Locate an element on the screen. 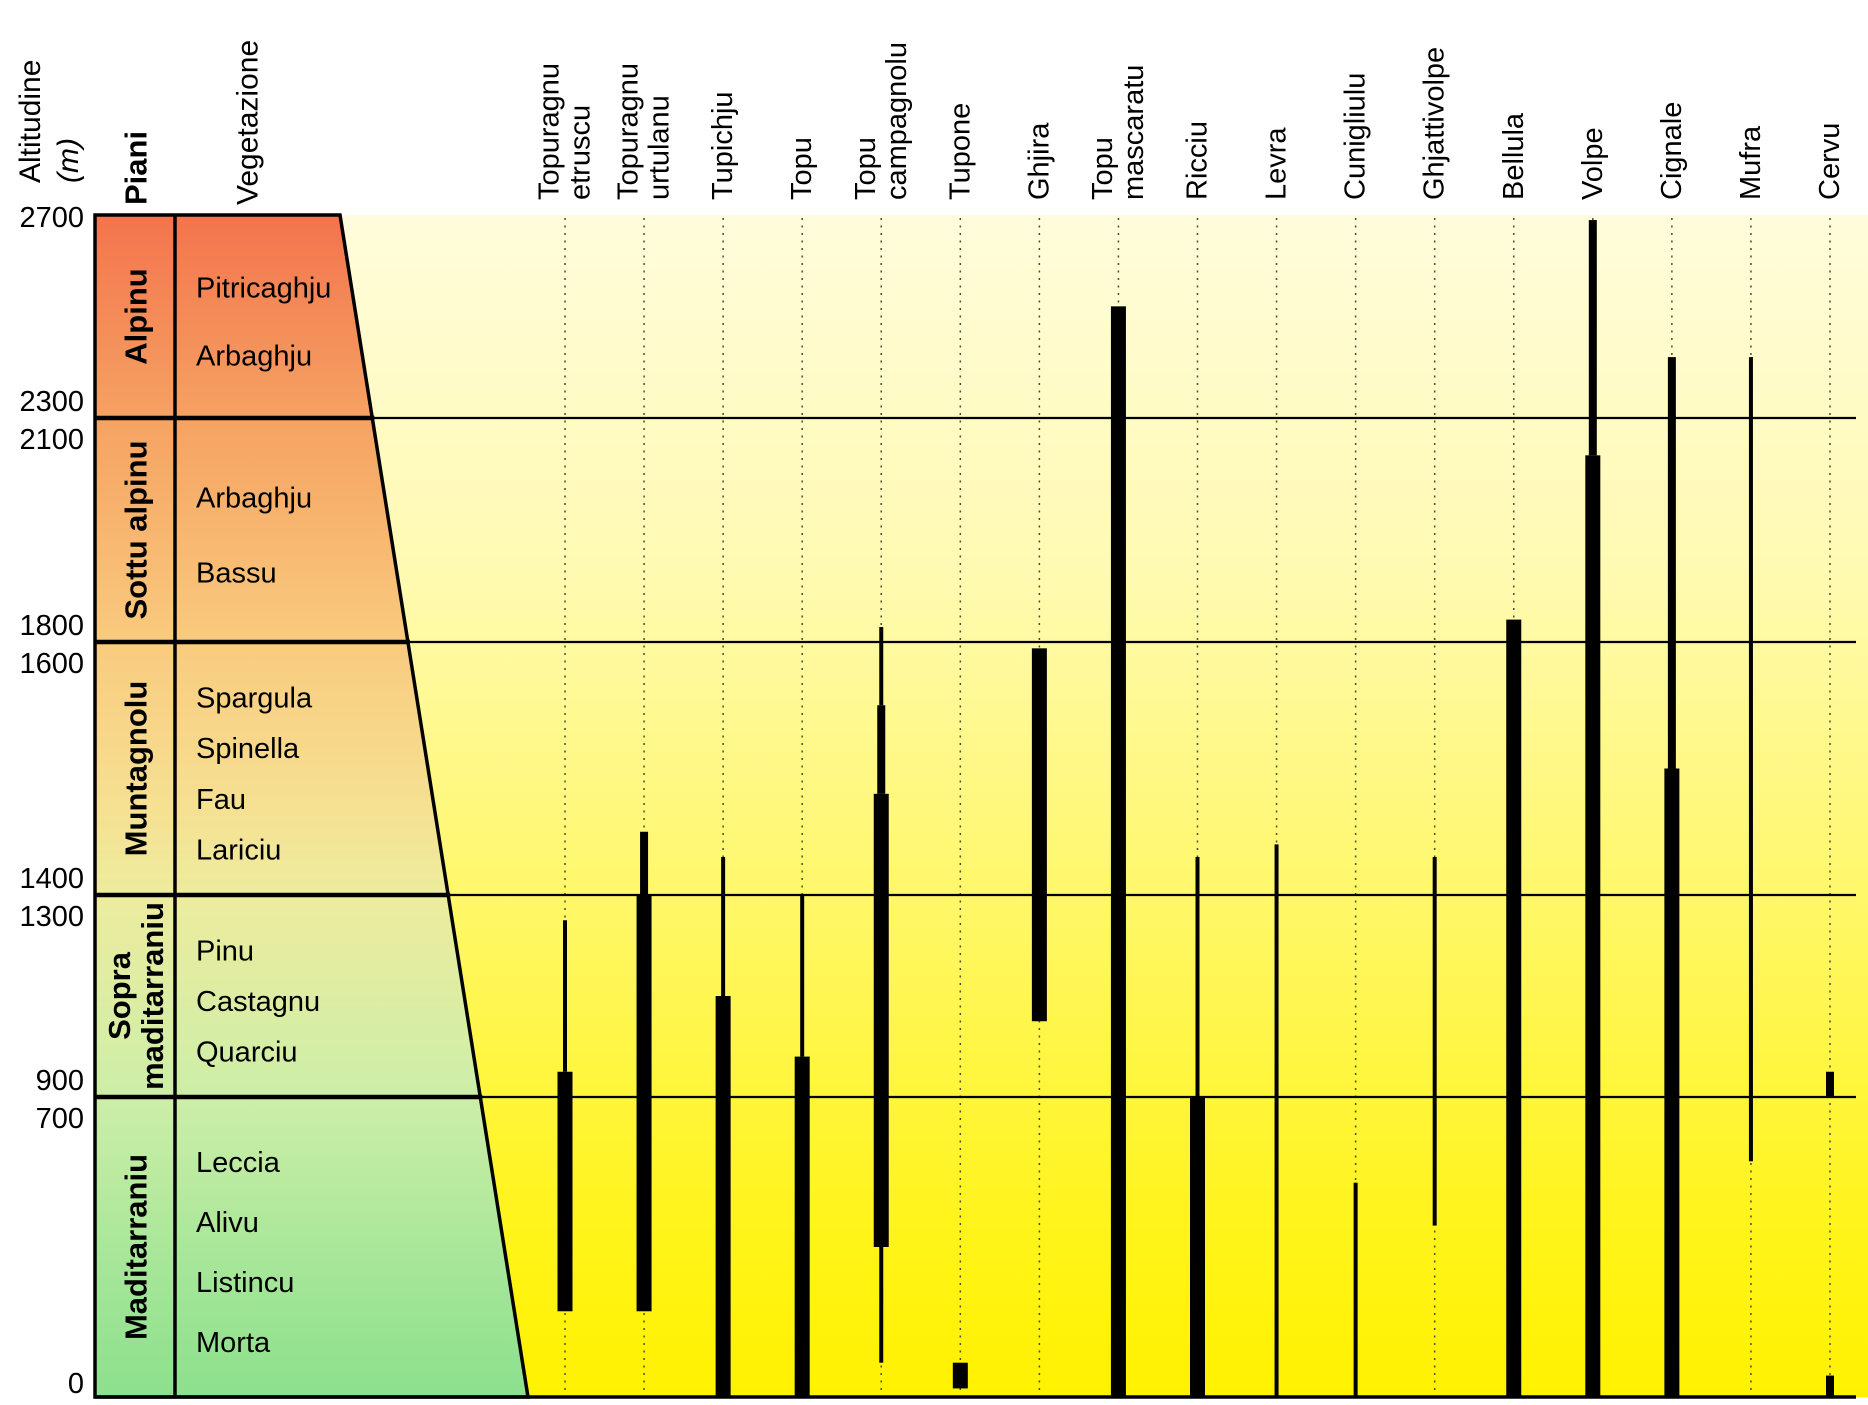 This screenshot has width=1868, height=1405. vegetation-item: Castagnu is located at coordinates (258, 1002).